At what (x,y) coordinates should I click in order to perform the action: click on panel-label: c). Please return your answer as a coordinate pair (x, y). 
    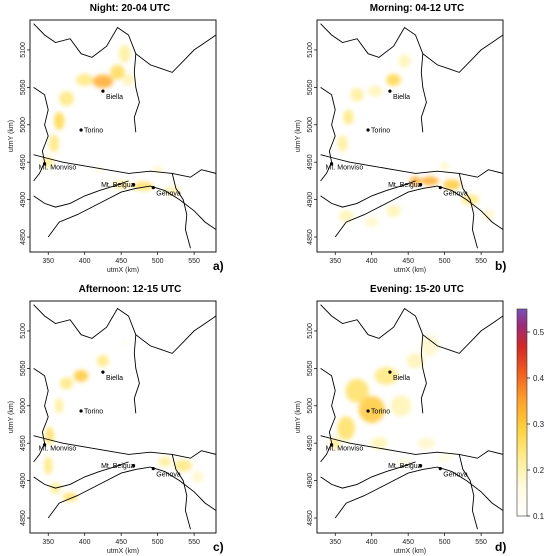
    Looking at the image, I should click on (218, 547).